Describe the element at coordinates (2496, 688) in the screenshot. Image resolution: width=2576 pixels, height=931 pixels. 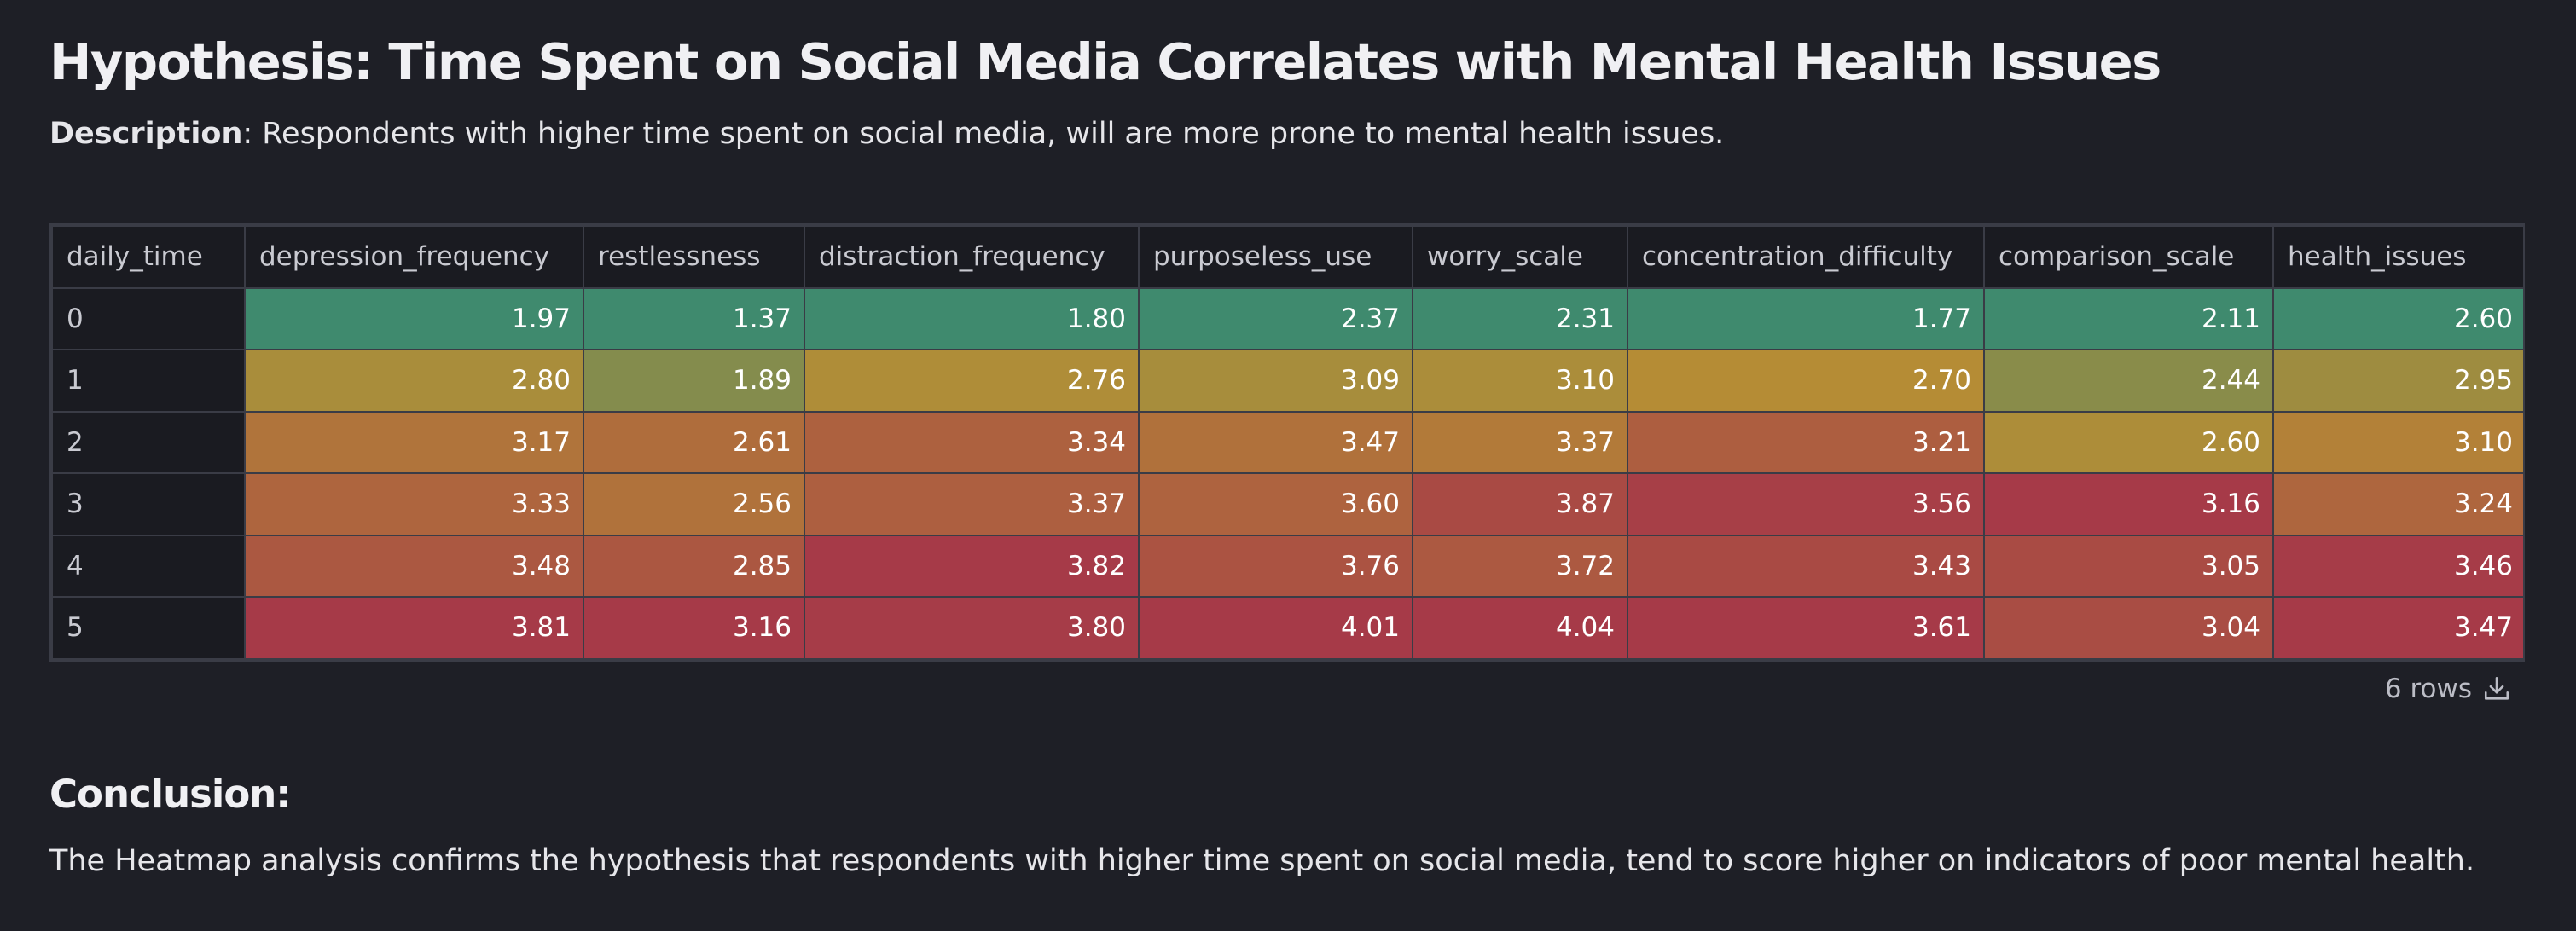
I see `download-icon` at that location.